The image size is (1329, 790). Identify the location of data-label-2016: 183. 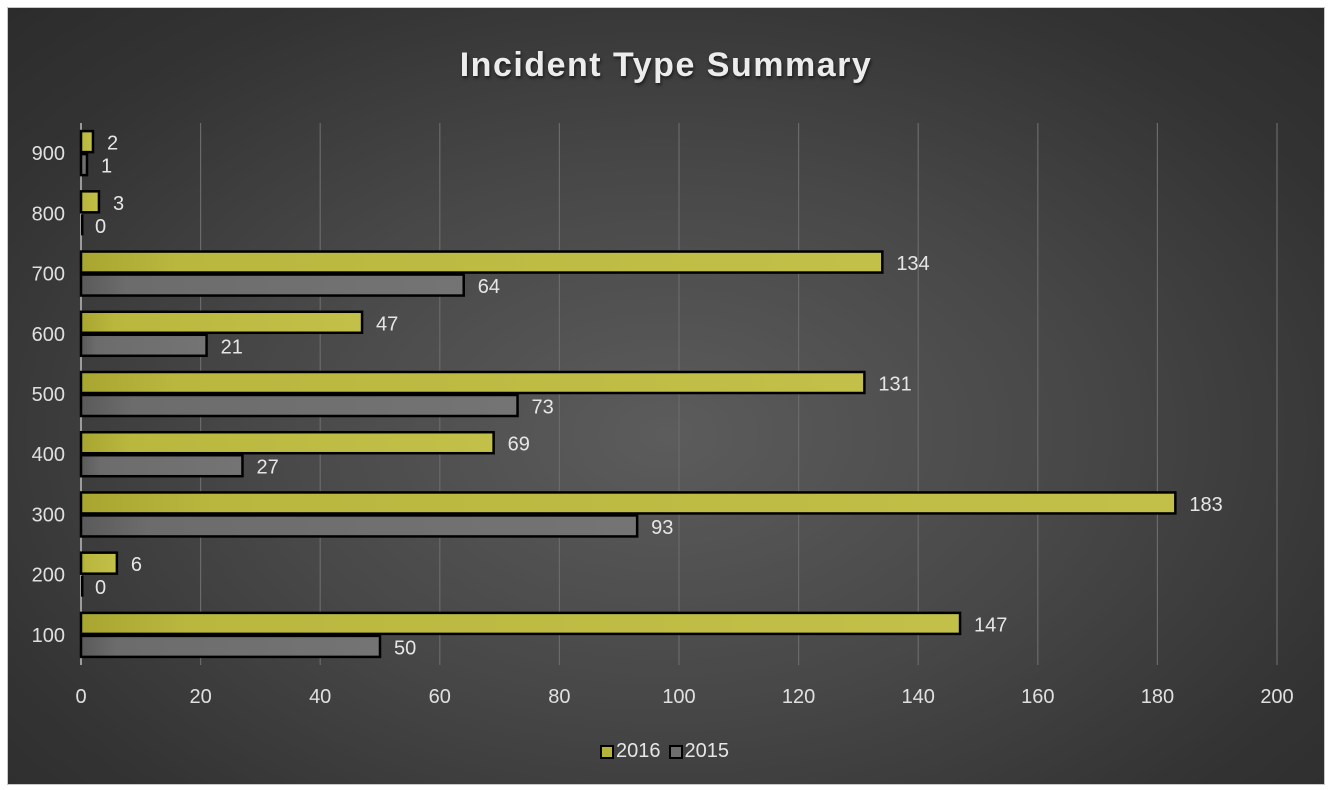
(1205, 505).